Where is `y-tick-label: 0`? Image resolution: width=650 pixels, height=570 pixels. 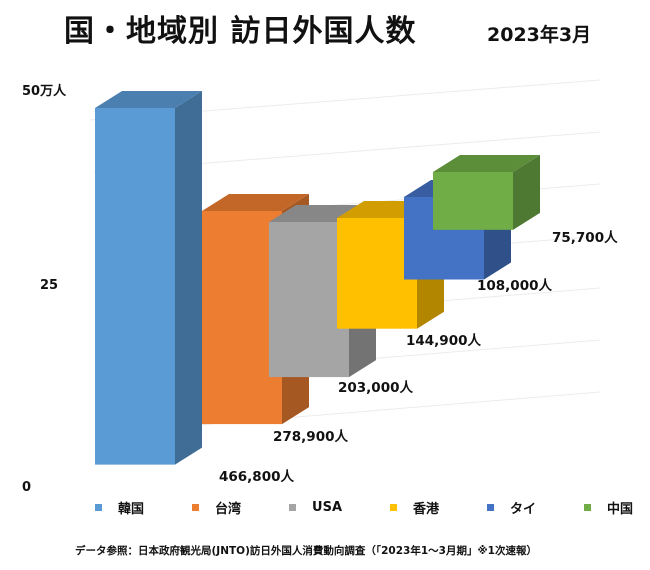 y-tick-label: 0 is located at coordinates (26, 487).